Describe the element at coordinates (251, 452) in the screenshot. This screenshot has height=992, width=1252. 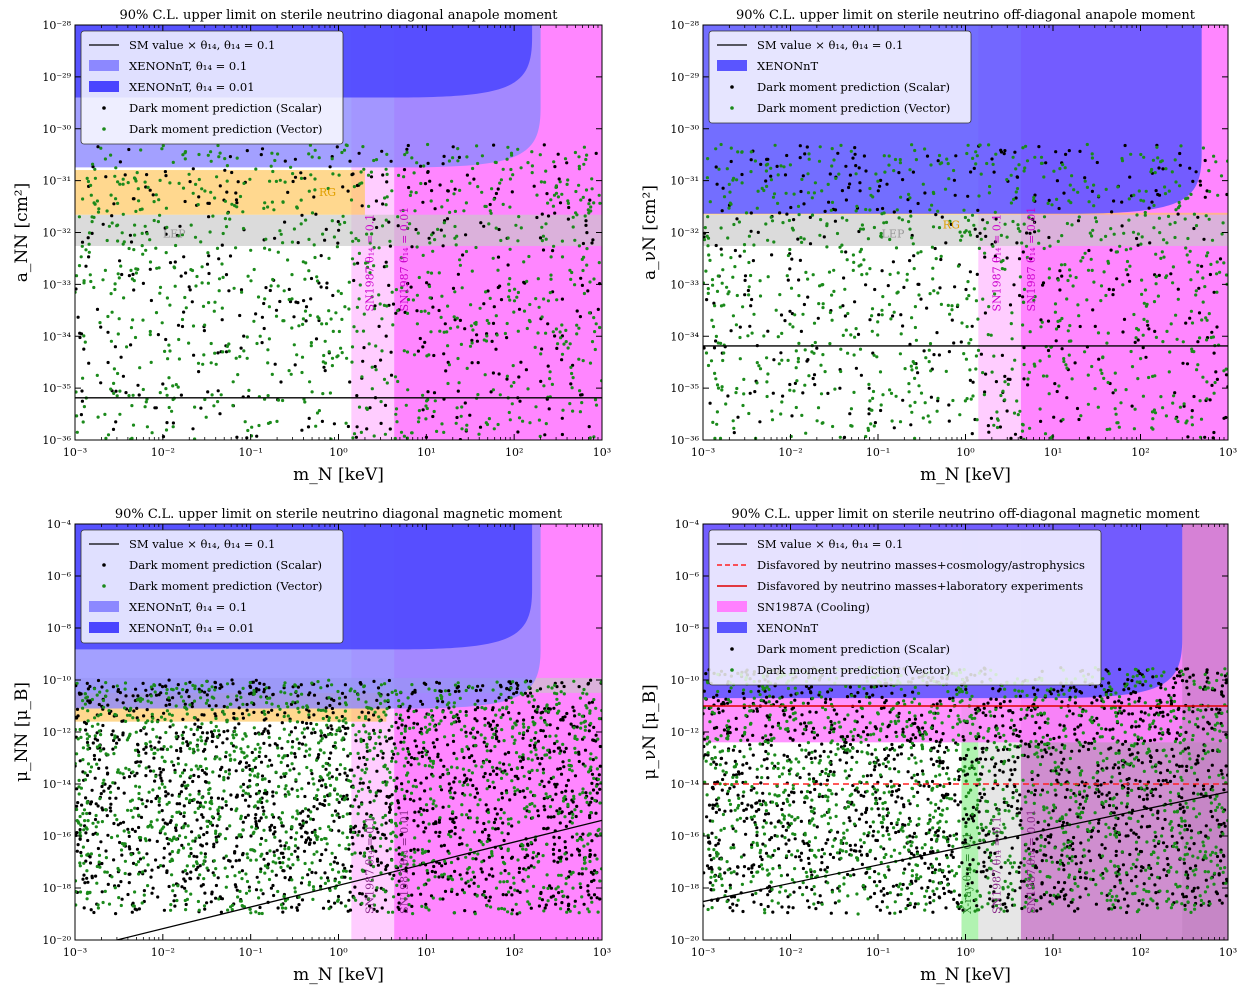
I see `x-tick-label: 10⁻¹` at that location.